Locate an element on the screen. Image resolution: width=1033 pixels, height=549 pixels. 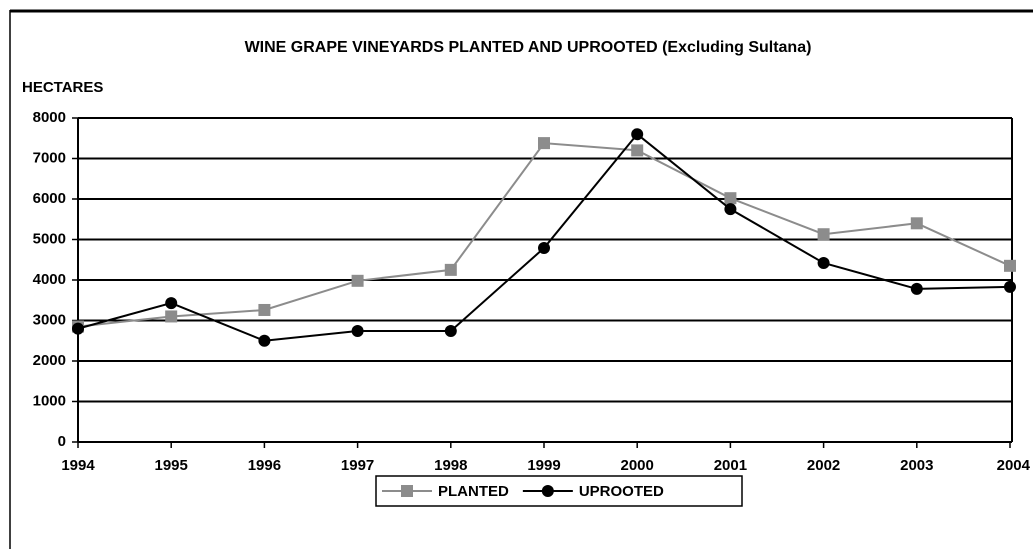
x-tick-label: 1995 is located at coordinates (171, 465).